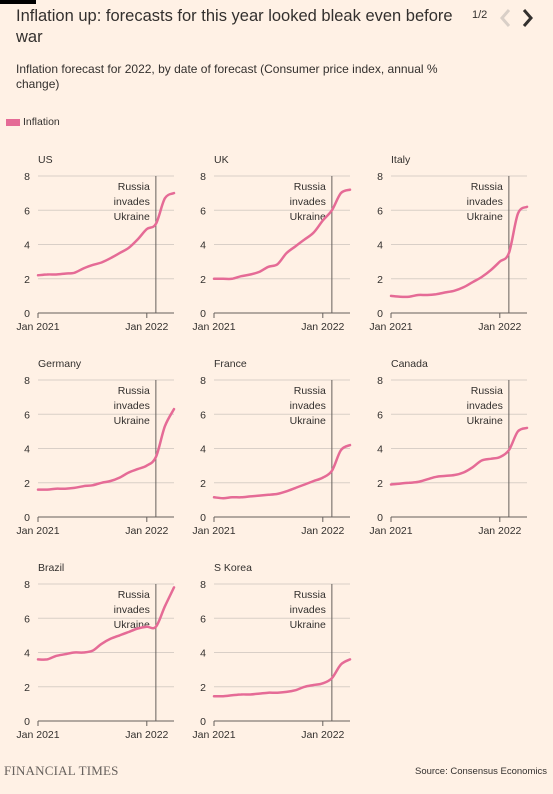 This screenshot has height=794, width=553. I want to click on panel-title: US, so click(45, 160).